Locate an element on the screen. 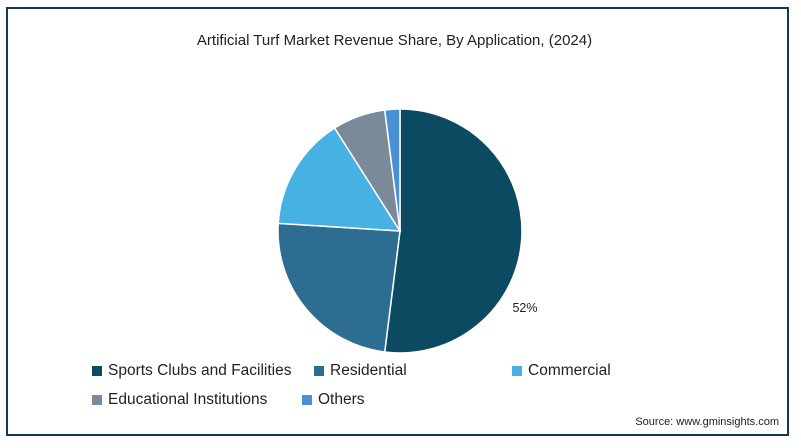 The height and width of the screenshot is (448, 801). legend-item-educational: Educational Institutions is located at coordinates (179, 400).